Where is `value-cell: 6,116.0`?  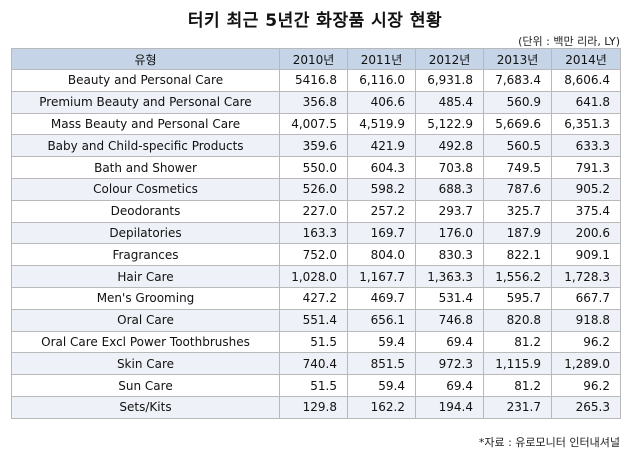 value-cell: 6,116.0 is located at coordinates (381, 80).